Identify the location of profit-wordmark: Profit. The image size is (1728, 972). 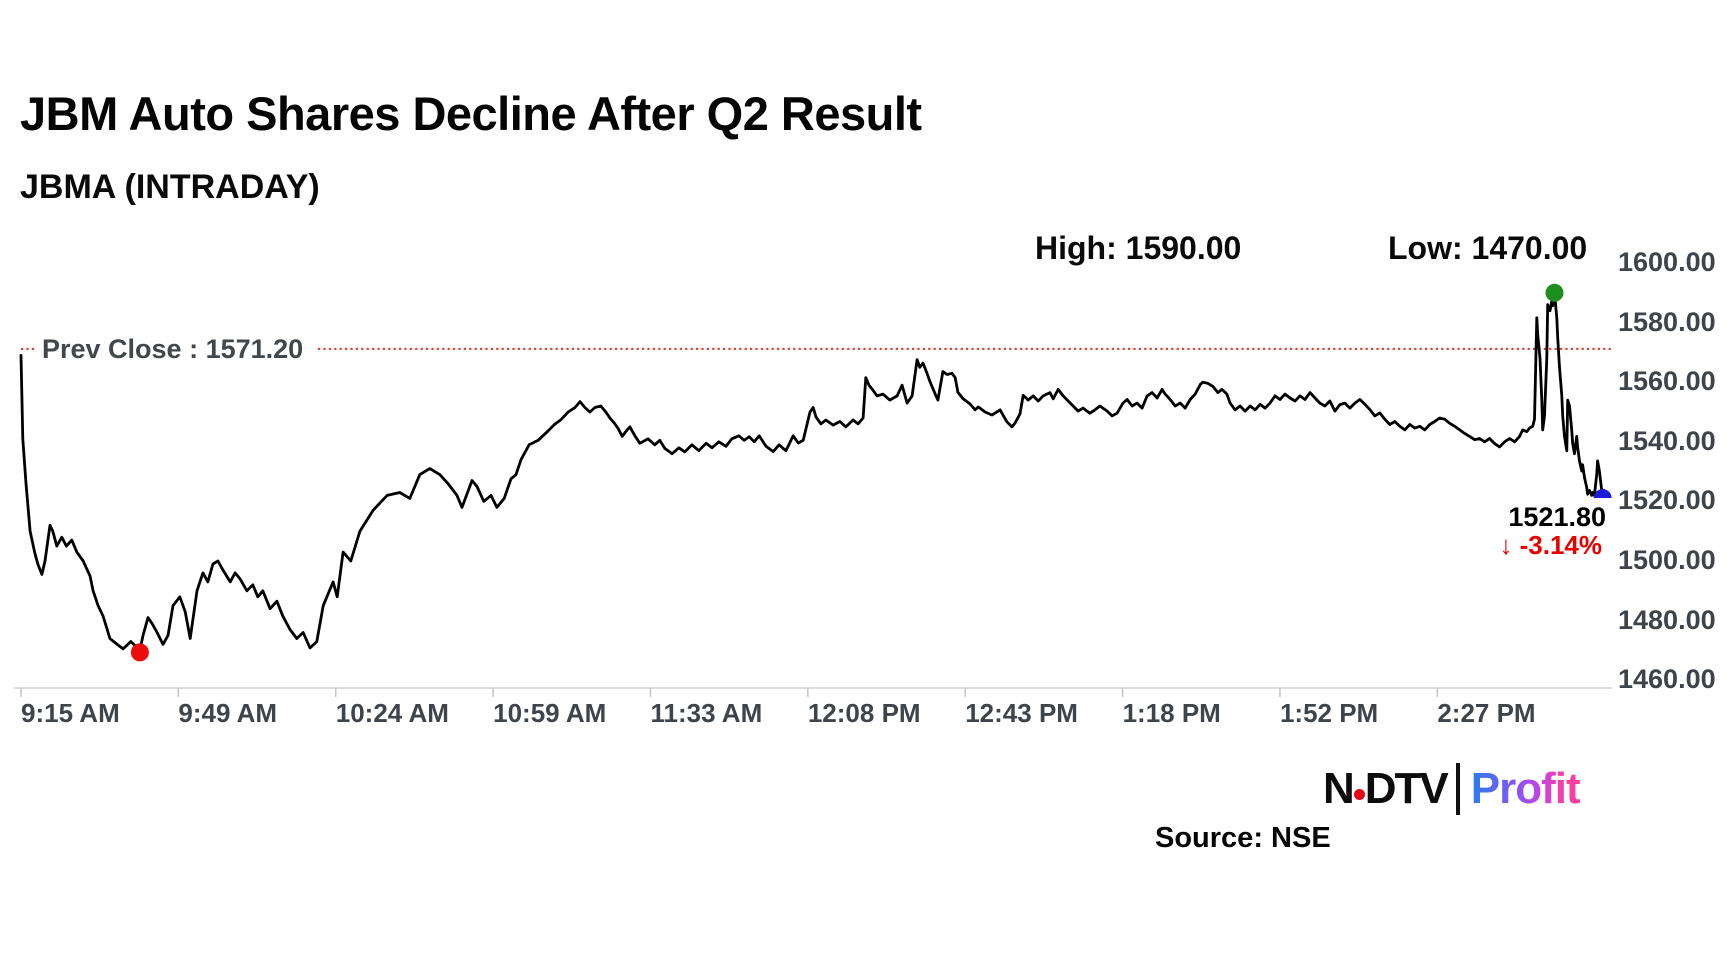
(1525, 788).